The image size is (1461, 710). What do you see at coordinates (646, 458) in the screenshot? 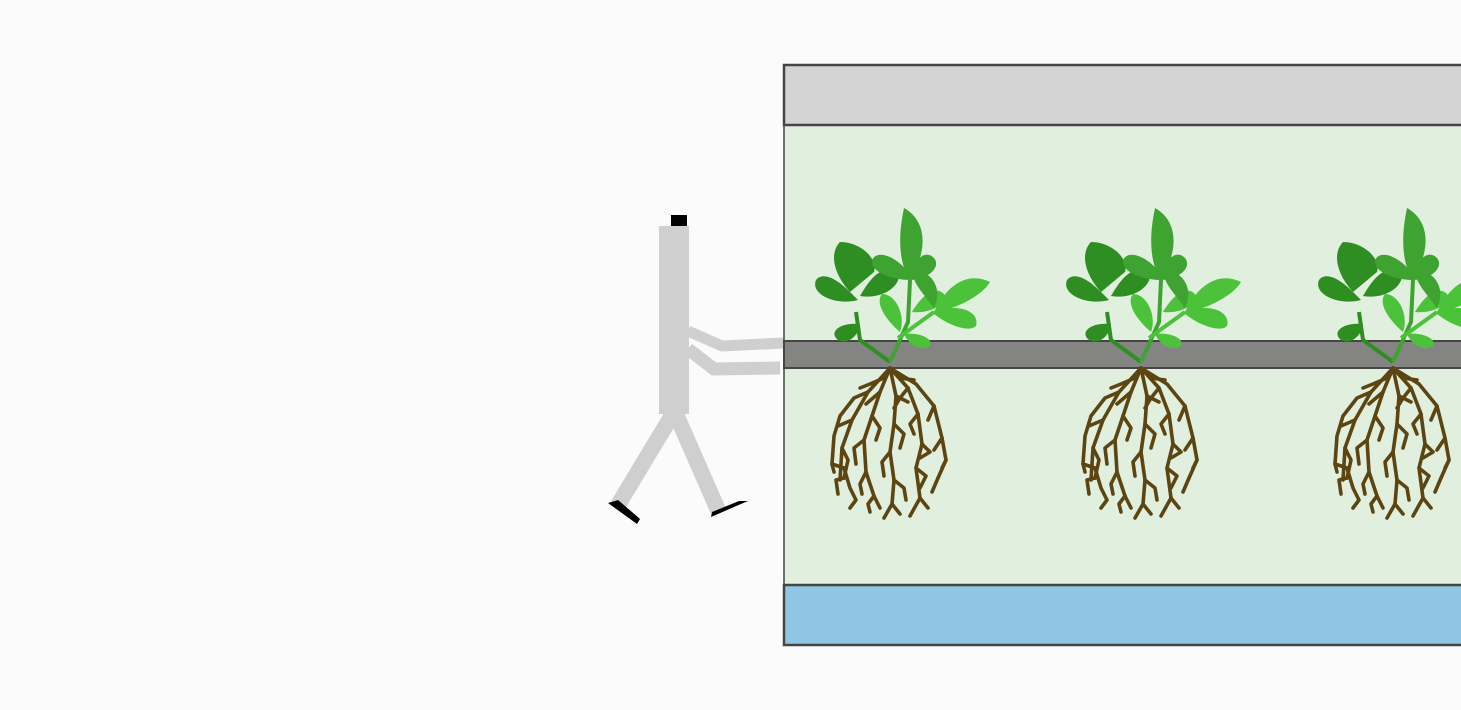
I see `person-leg-left` at bounding box center [646, 458].